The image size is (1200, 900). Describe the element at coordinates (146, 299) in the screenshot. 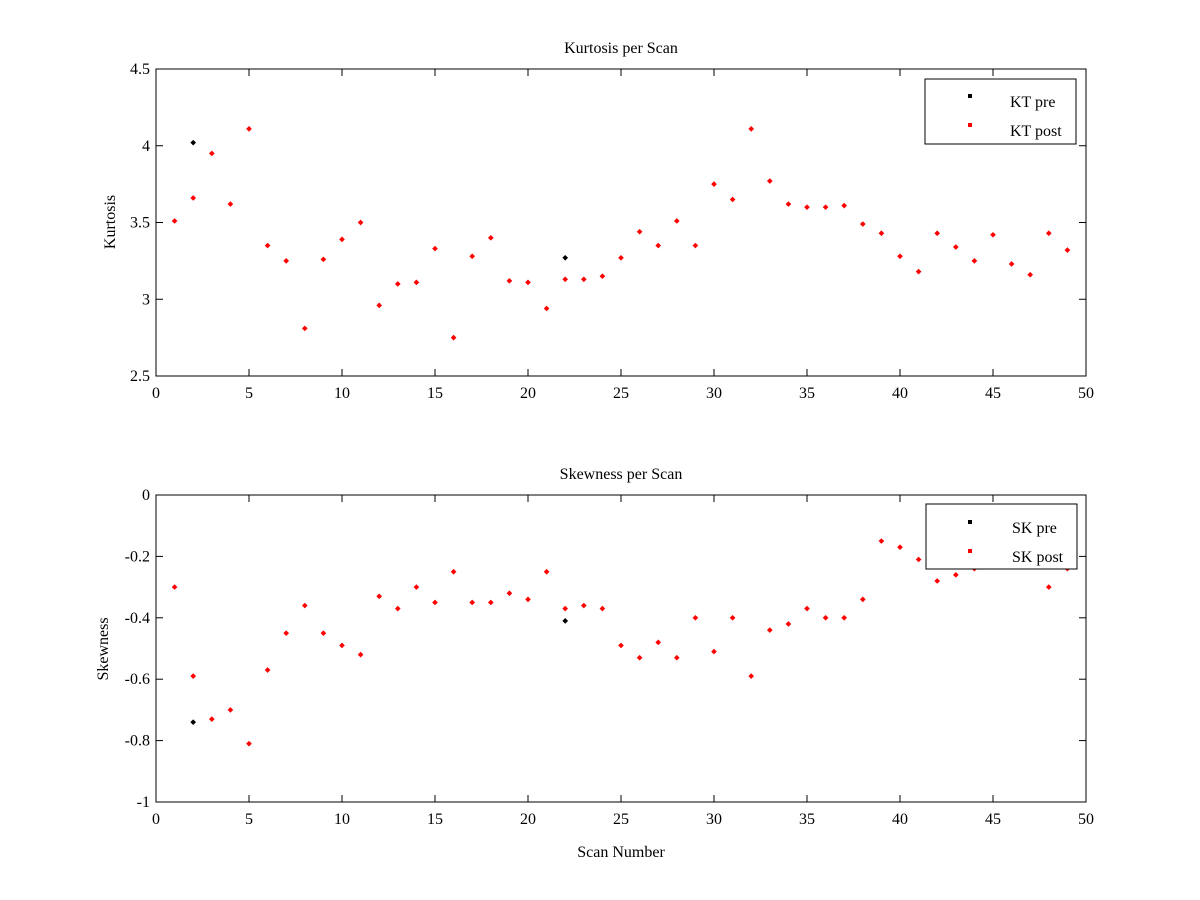

I see `kurtosis-y-tick-label: 3` at that location.